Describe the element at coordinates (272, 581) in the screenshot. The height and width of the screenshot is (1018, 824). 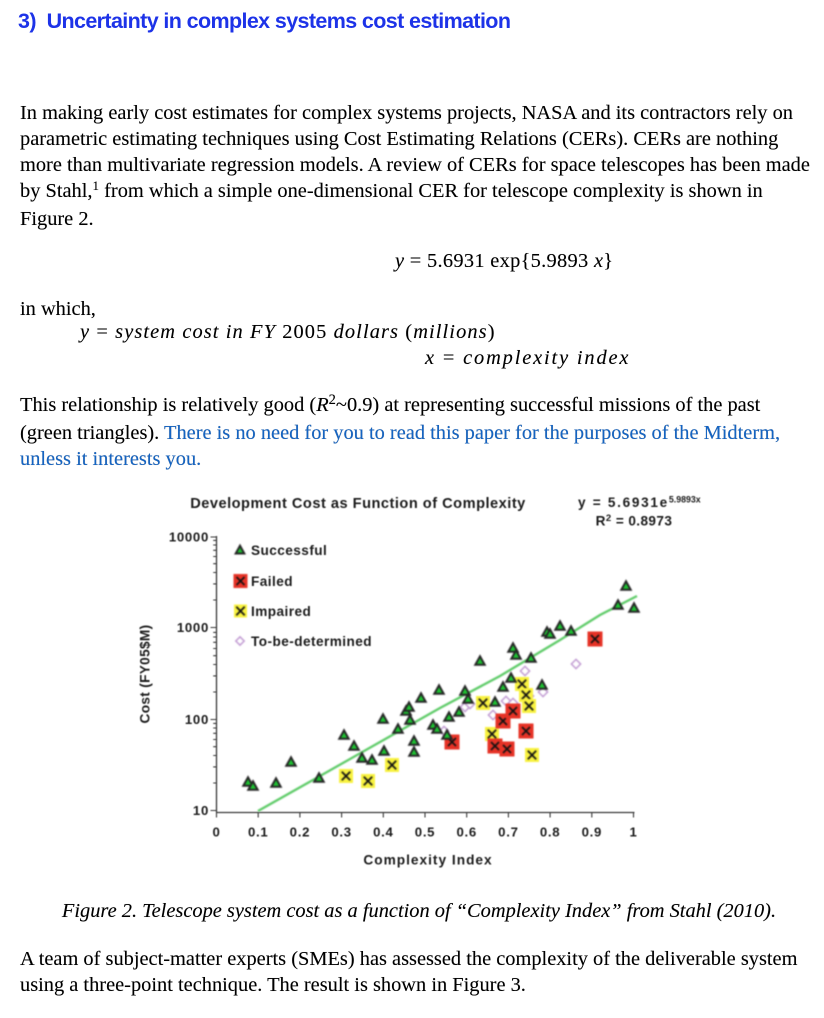
I see `svg-text: Failed` at that location.